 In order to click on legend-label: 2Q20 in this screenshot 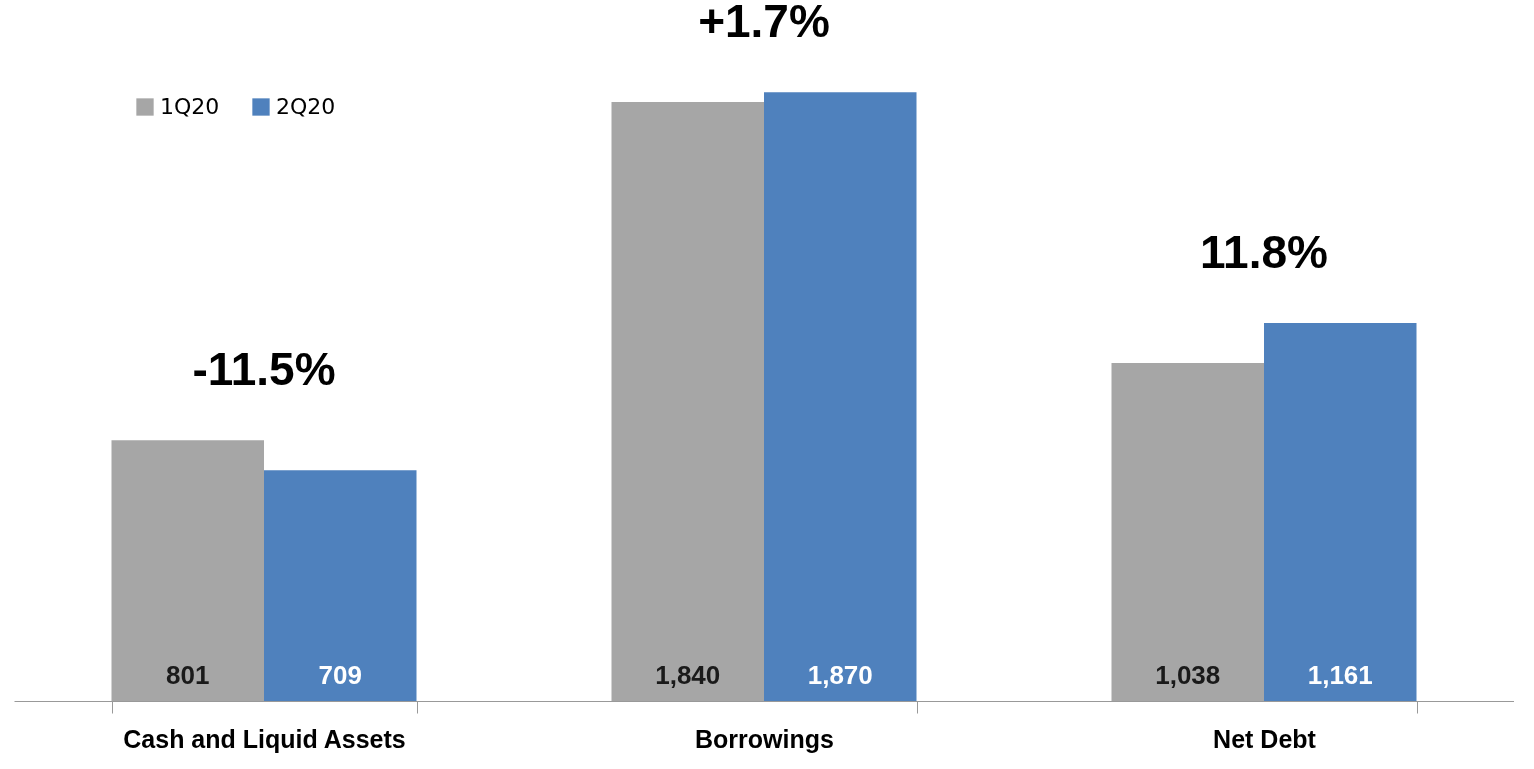, I will do `click(306, 106)`.